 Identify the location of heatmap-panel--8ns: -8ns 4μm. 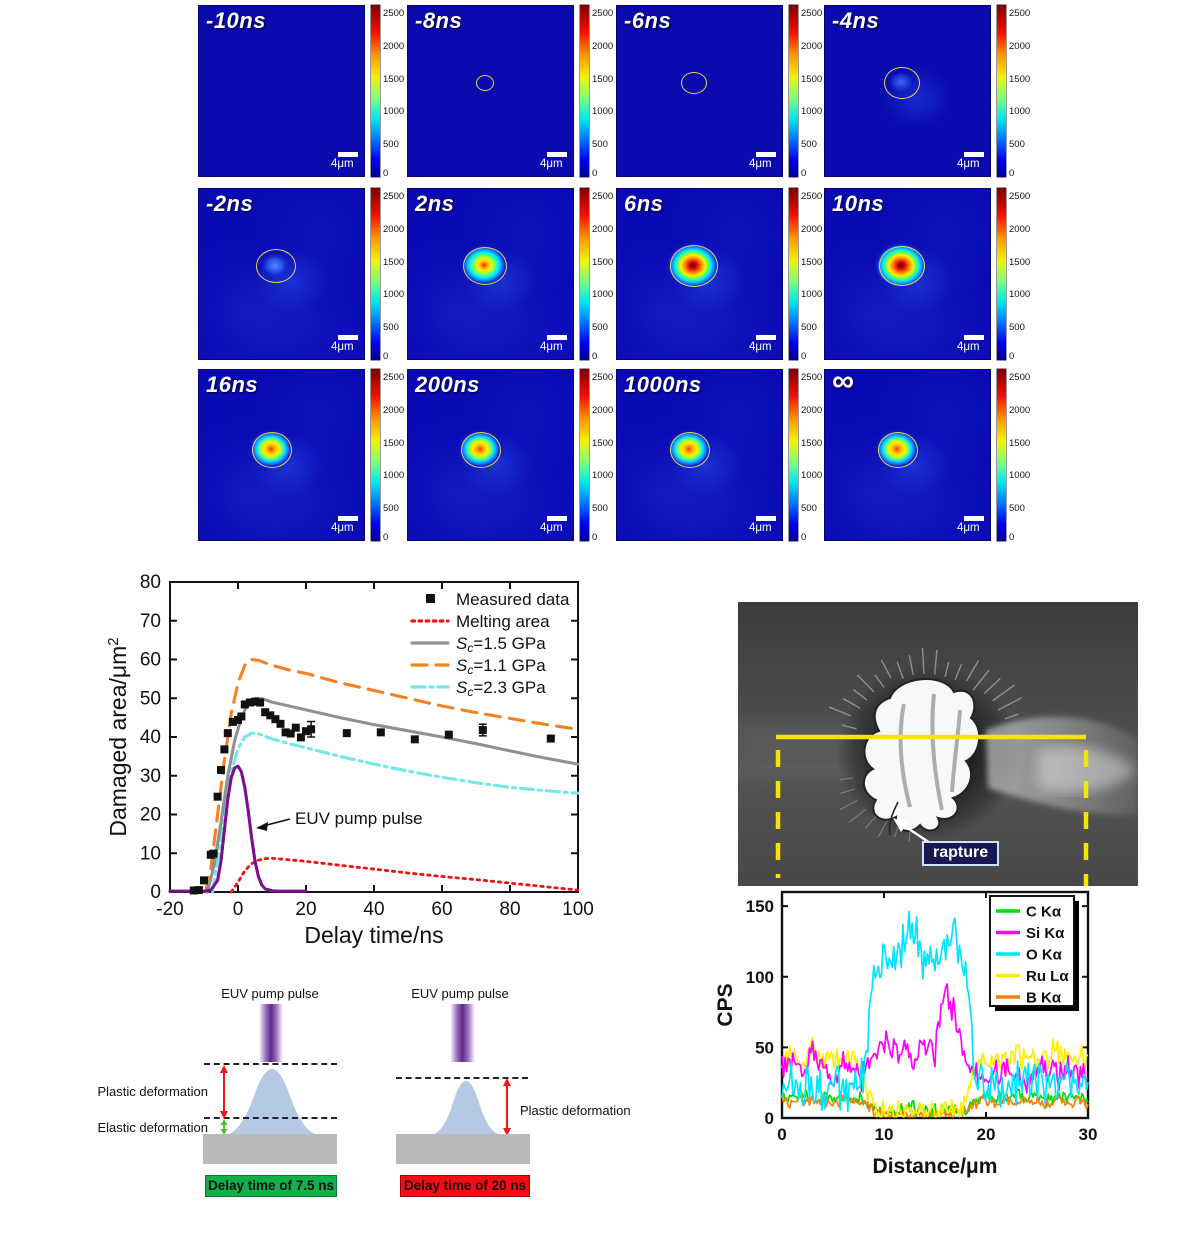
(490, 91).